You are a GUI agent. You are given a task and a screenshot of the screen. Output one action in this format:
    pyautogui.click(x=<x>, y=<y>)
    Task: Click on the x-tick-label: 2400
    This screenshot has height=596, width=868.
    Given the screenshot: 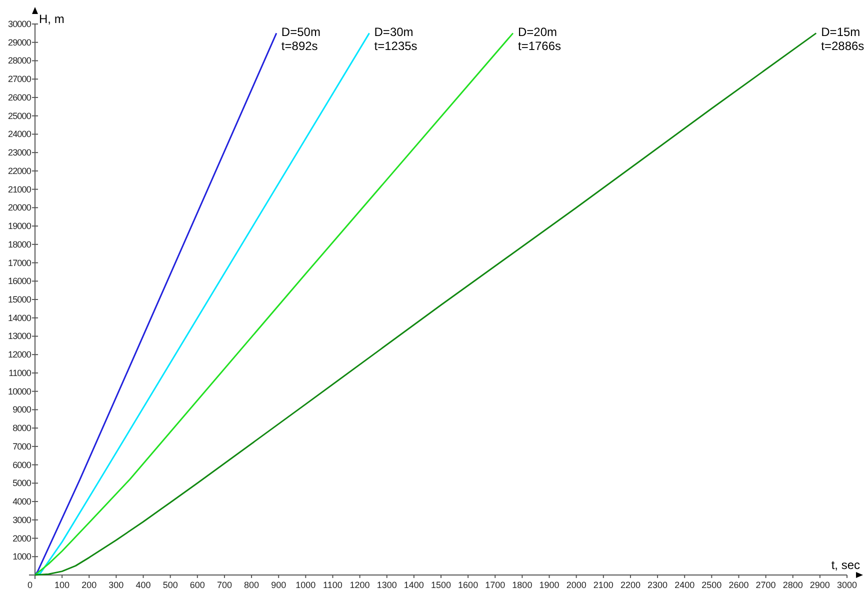 What is the action you would take?
    pyautogui.click(x=684, y=585)
    